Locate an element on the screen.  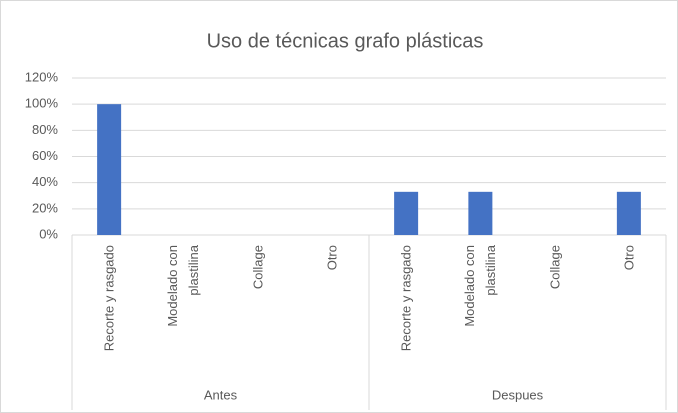
y-tick-label: 100% is located at coordinates (42, 103).